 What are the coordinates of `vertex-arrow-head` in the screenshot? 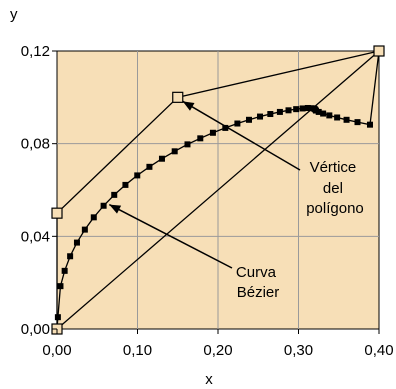 It's located at (188, 106).